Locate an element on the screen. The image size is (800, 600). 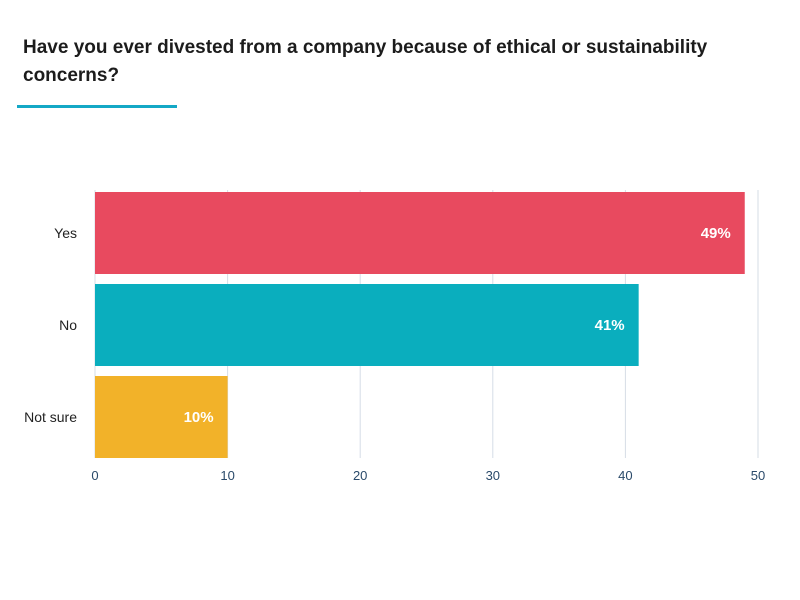
bar-not-sure is located at coordinates (161, 417).